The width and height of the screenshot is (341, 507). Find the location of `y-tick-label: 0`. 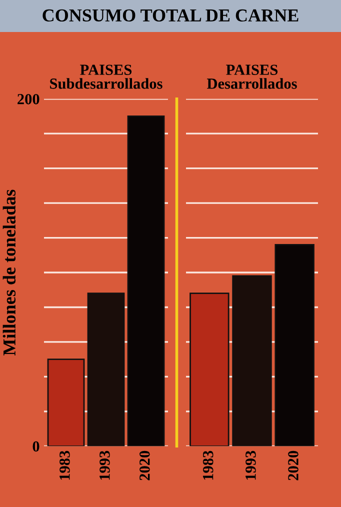

y-tick-label: 0 is located at coordinates (36, 446).